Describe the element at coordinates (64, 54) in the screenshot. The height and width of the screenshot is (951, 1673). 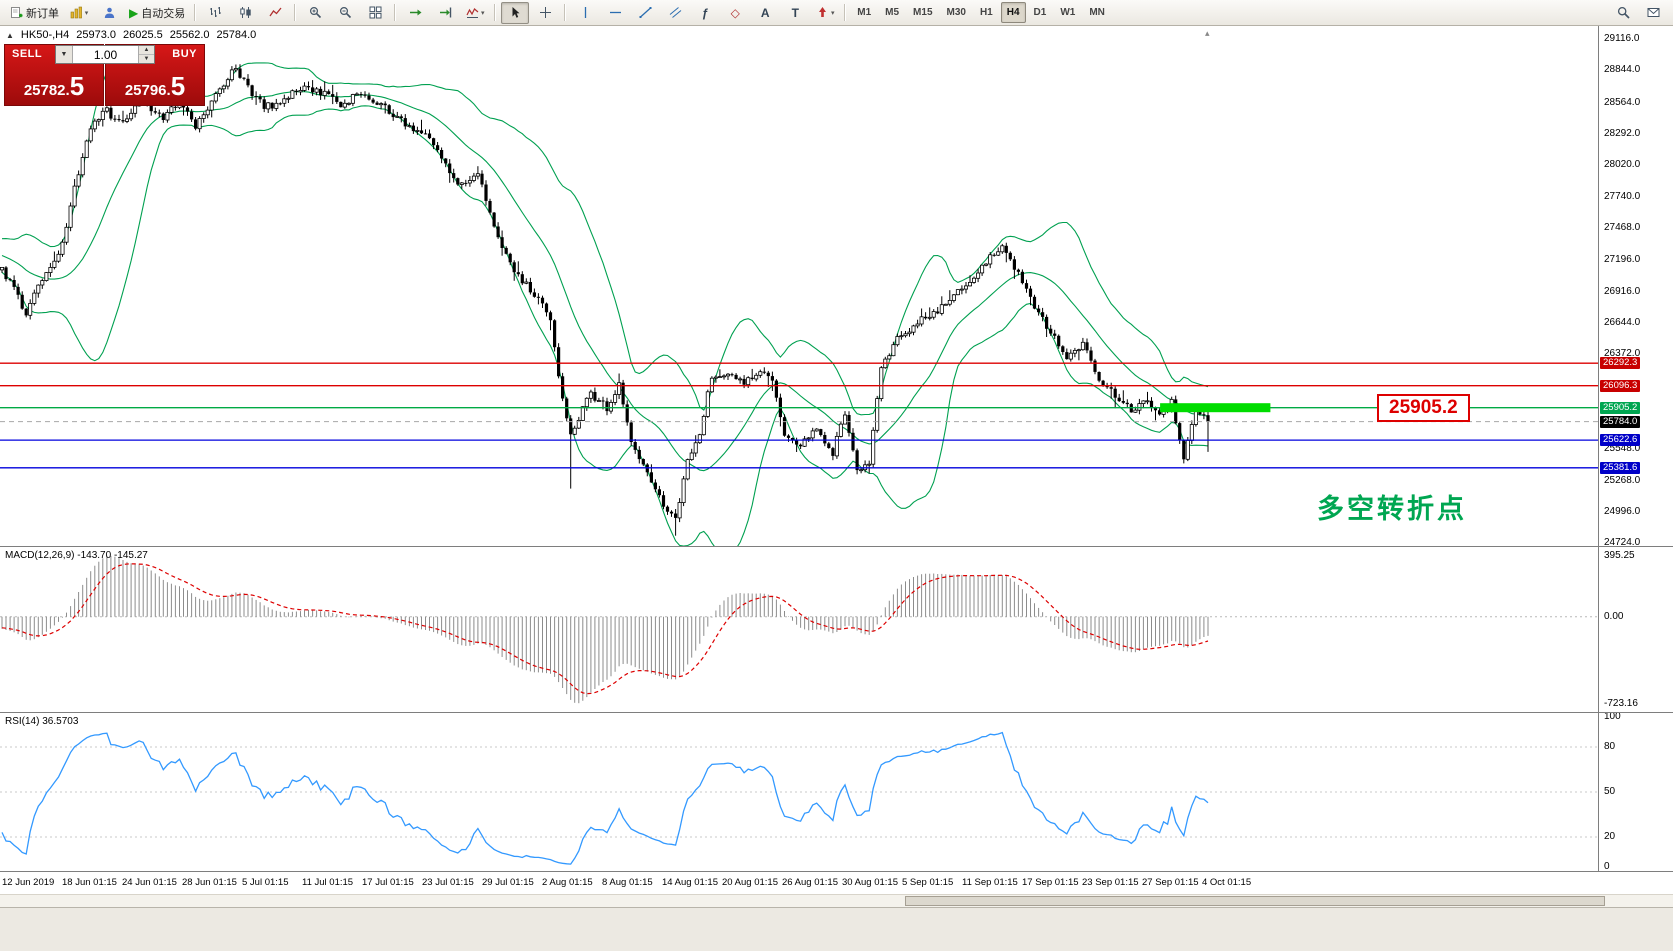
I see `volume-dropdown-icon: ▼` at that location.